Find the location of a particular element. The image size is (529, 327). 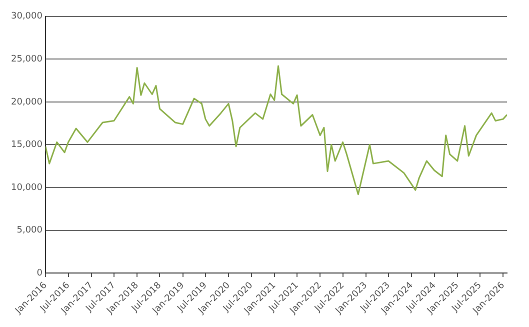

y-tick-label: 25,000 is located at coordinates (26, 59).